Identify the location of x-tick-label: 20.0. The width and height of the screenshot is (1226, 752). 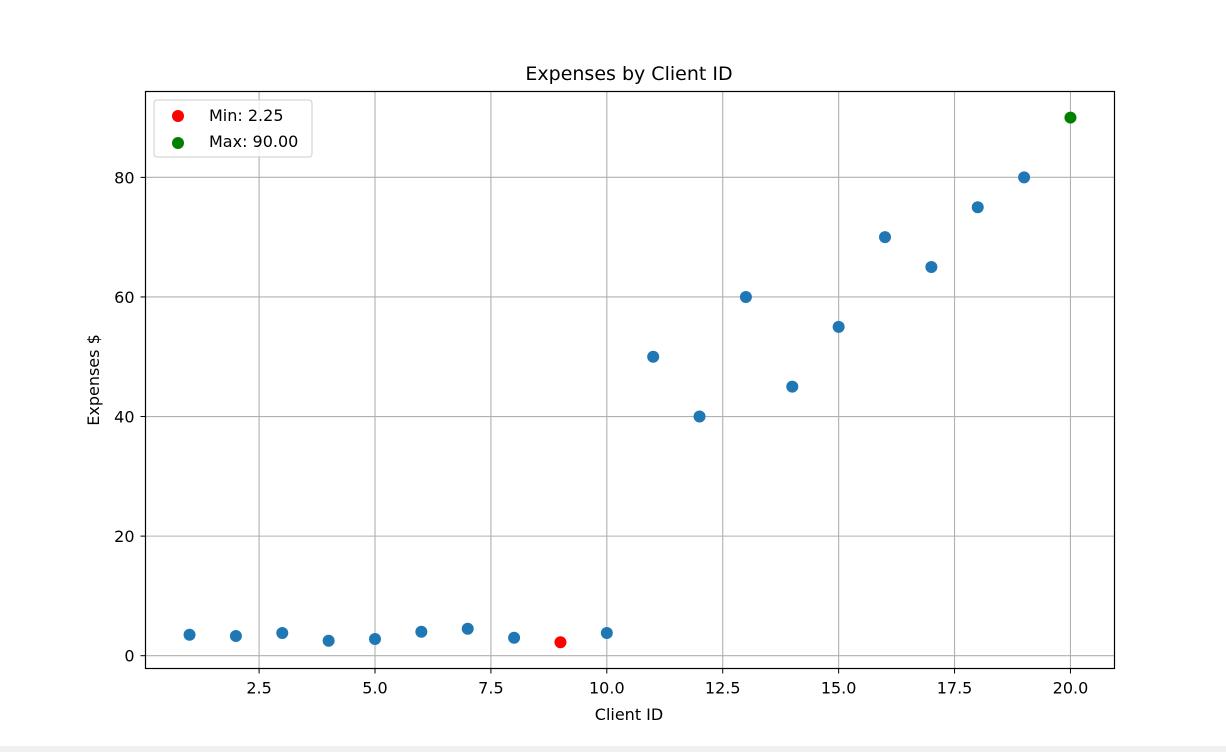
(1071, 688).